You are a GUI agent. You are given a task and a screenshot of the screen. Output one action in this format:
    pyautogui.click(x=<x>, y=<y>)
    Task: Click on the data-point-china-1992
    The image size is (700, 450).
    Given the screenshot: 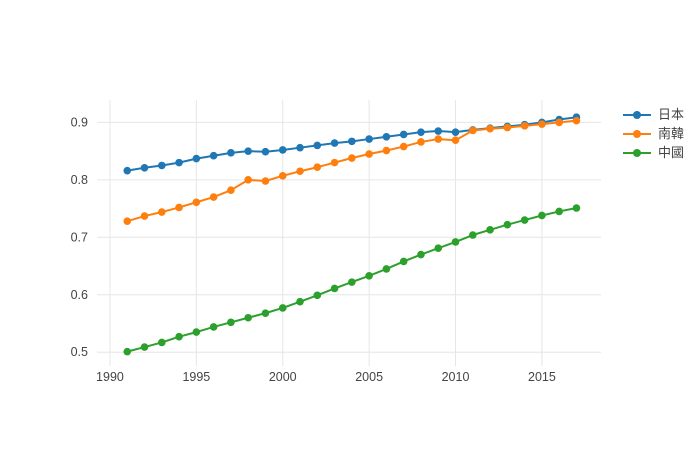 What is the action you would take?
    pyautogui.click(x=144, y=347)
    